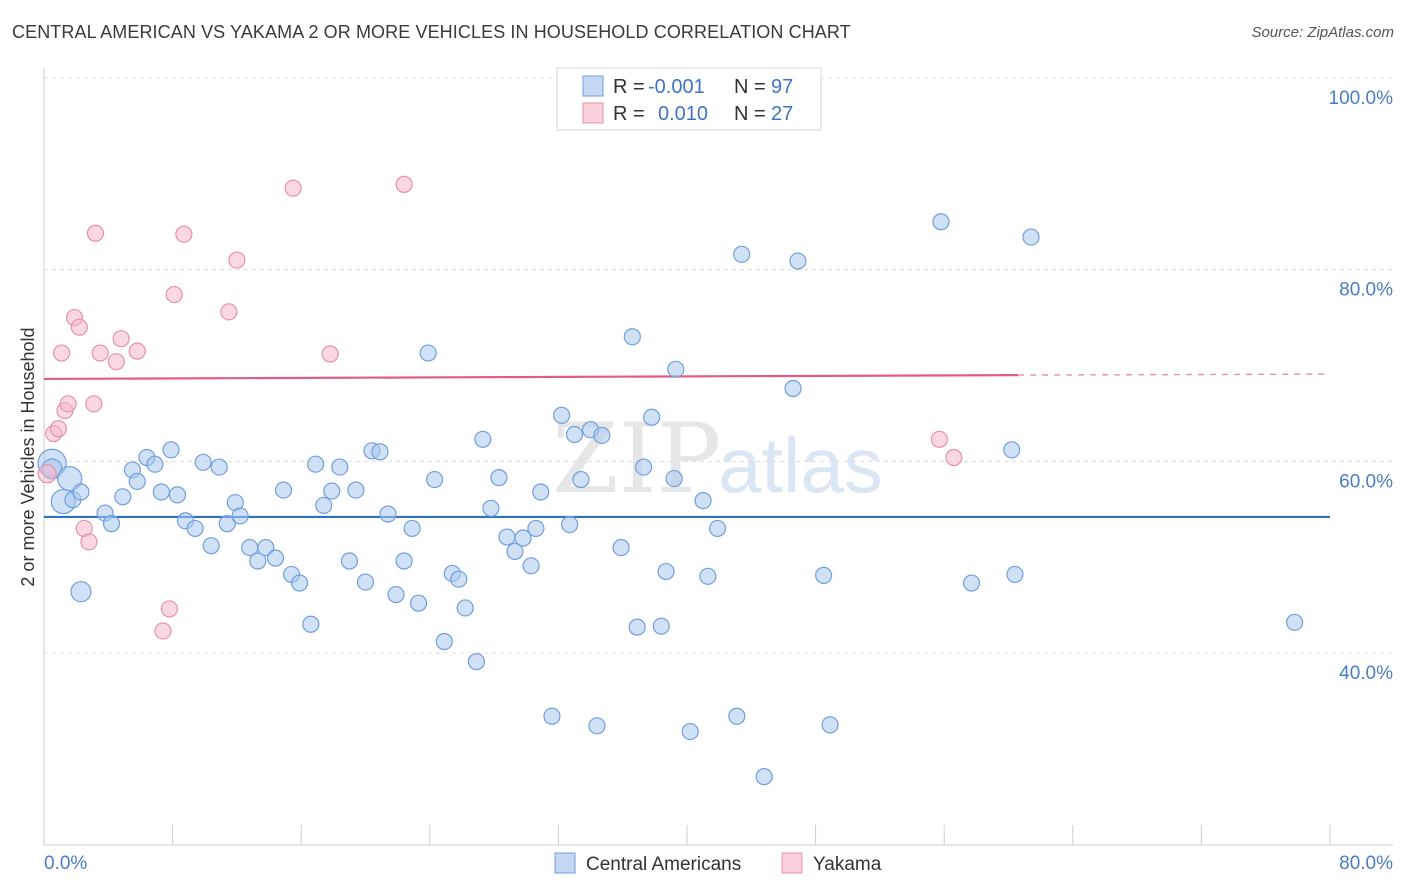 Image resolution: width=1406 pixels, height=892 pixels. Describe the element at coordinates (1174, 374) in the screenshot. I see `trend-line-yakama-extension` at that location.